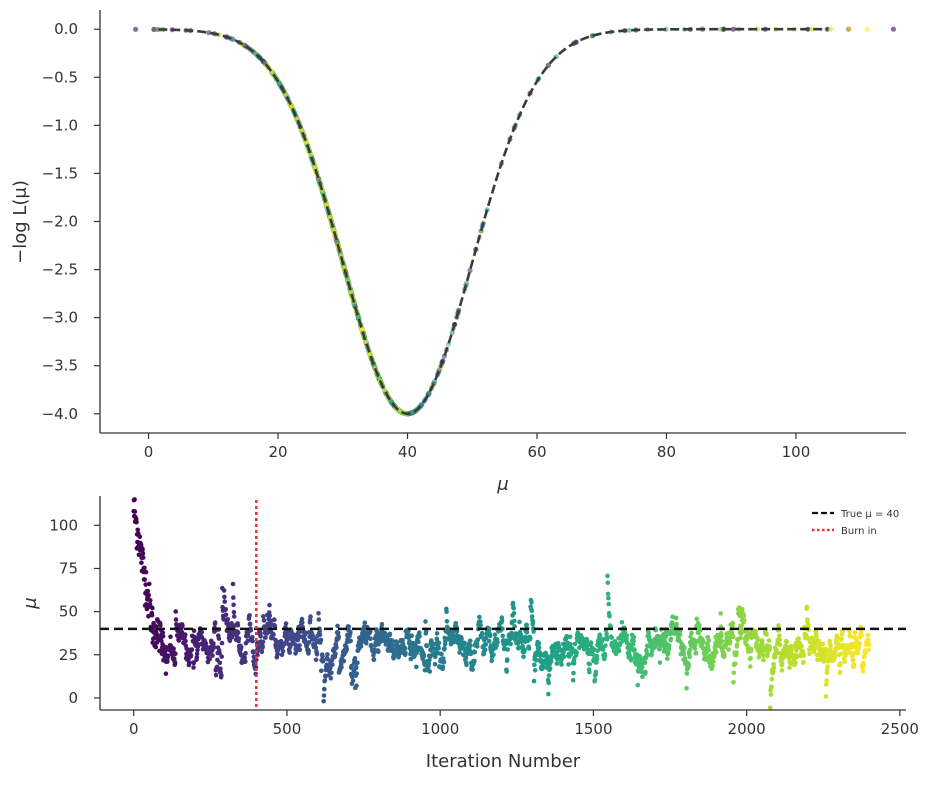  I want to click on top-y-tick-label: −3.5, so click(60, 366).